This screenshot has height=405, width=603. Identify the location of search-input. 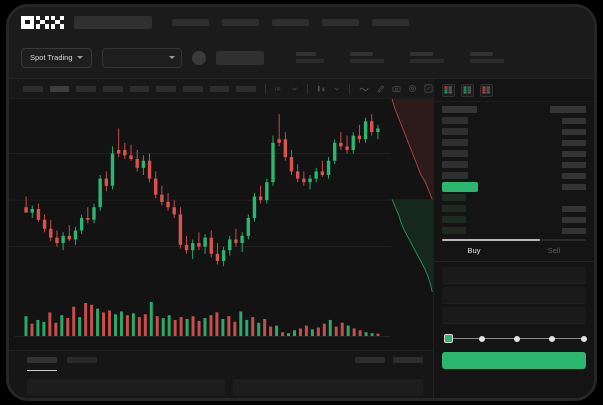
(113, 22).